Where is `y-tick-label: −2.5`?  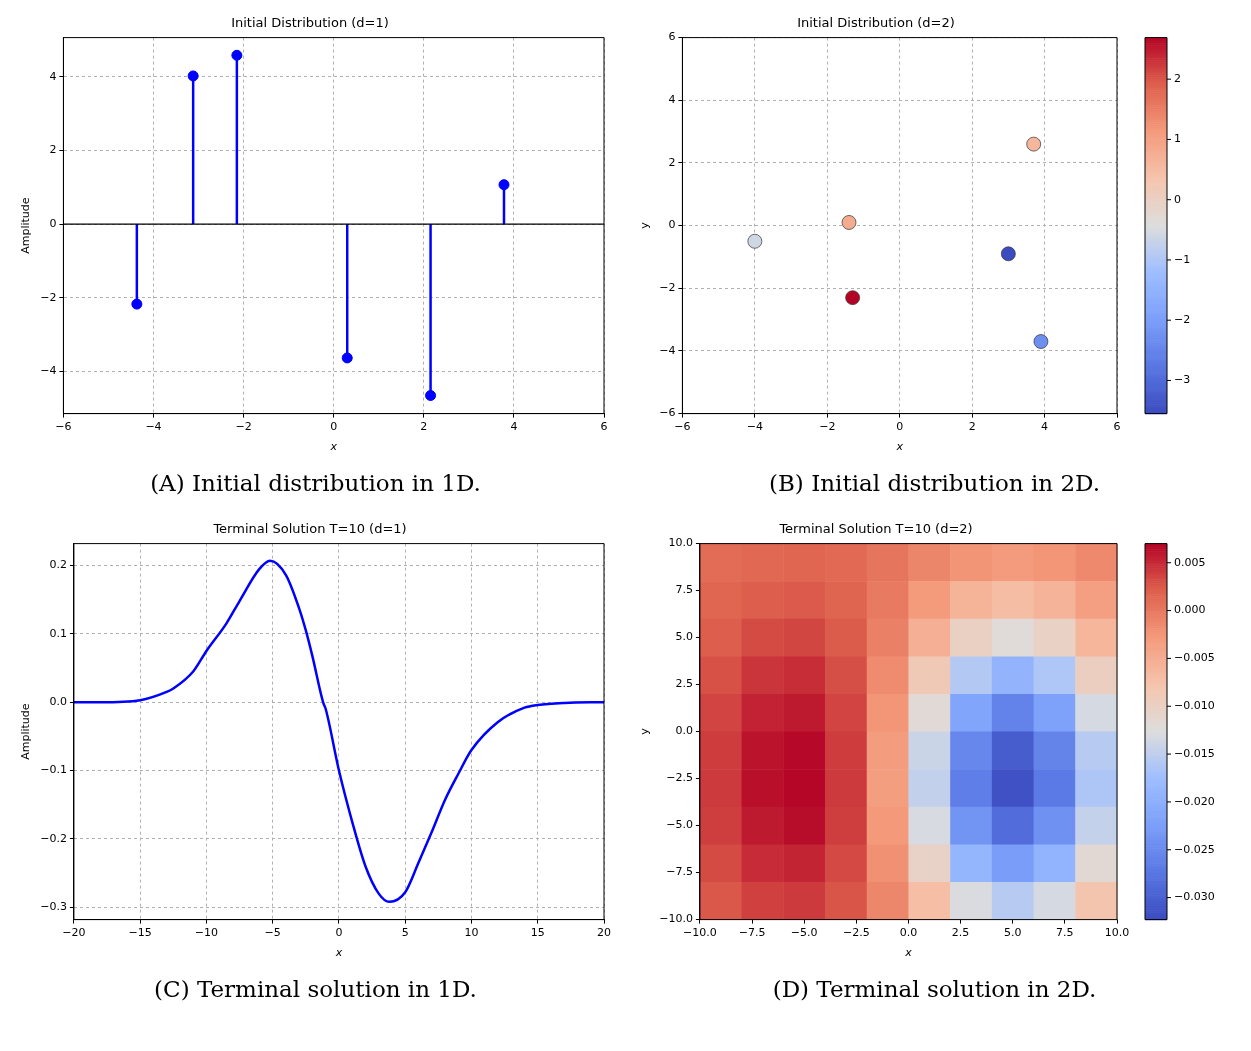 y-tick-label: −2.5 is located at coordinates (679, 778).